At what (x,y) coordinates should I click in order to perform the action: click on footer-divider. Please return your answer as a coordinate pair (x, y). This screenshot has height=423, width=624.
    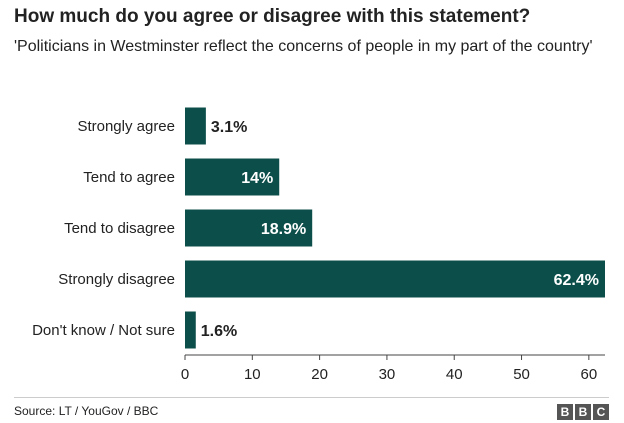
    Looking at the image, I should click on (311, 397).